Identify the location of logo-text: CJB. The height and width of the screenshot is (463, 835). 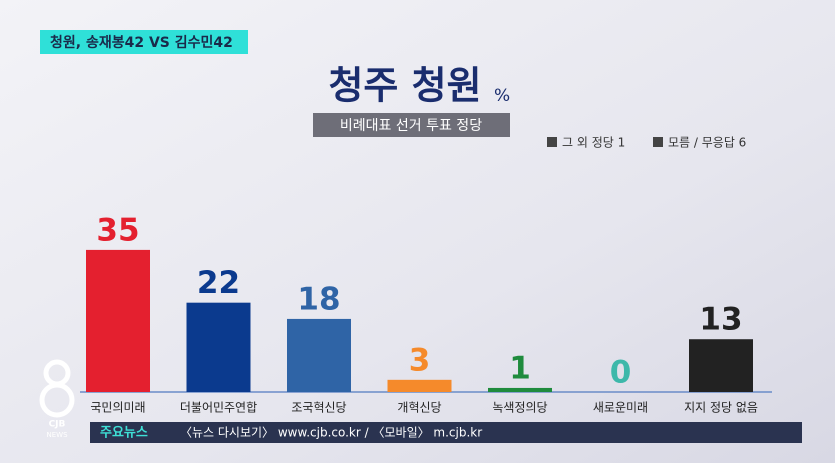
(57, 425).